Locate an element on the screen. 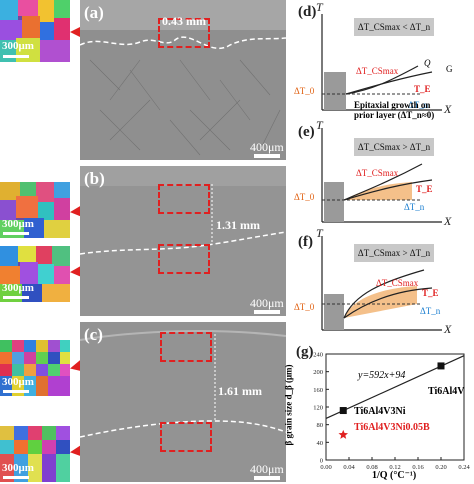 This screenshot has height=484, width=474. y-tick-label: 40 is located at coordinates (320, 443).